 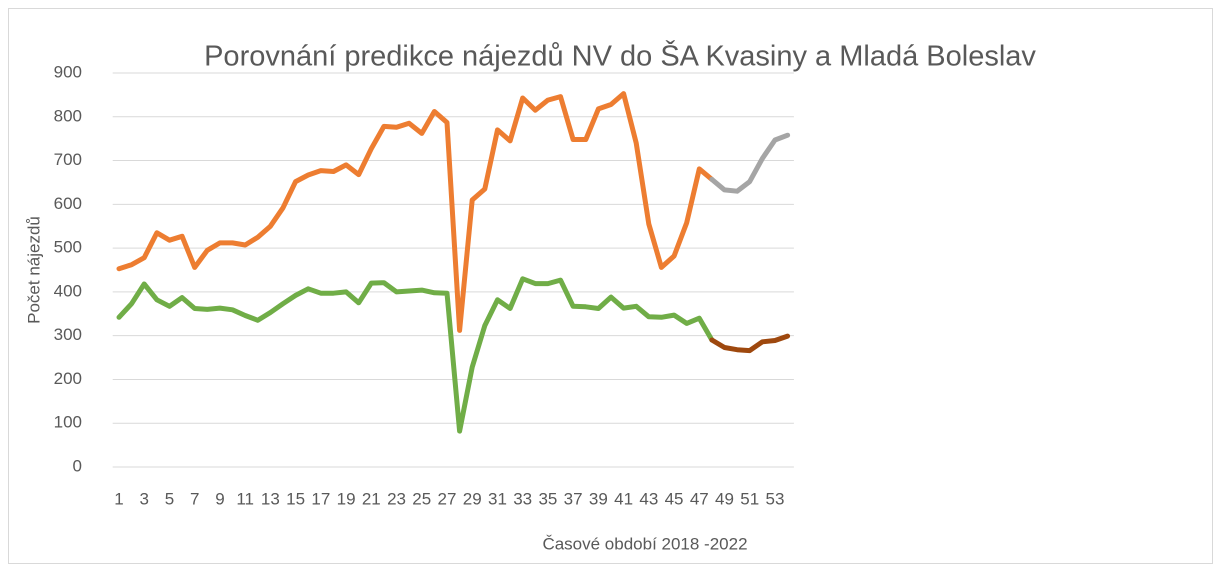 What do you see at coordinates (68, 334) in the screenshot?
I see `y-tick-label: 300` at bounding box center [68, 334].